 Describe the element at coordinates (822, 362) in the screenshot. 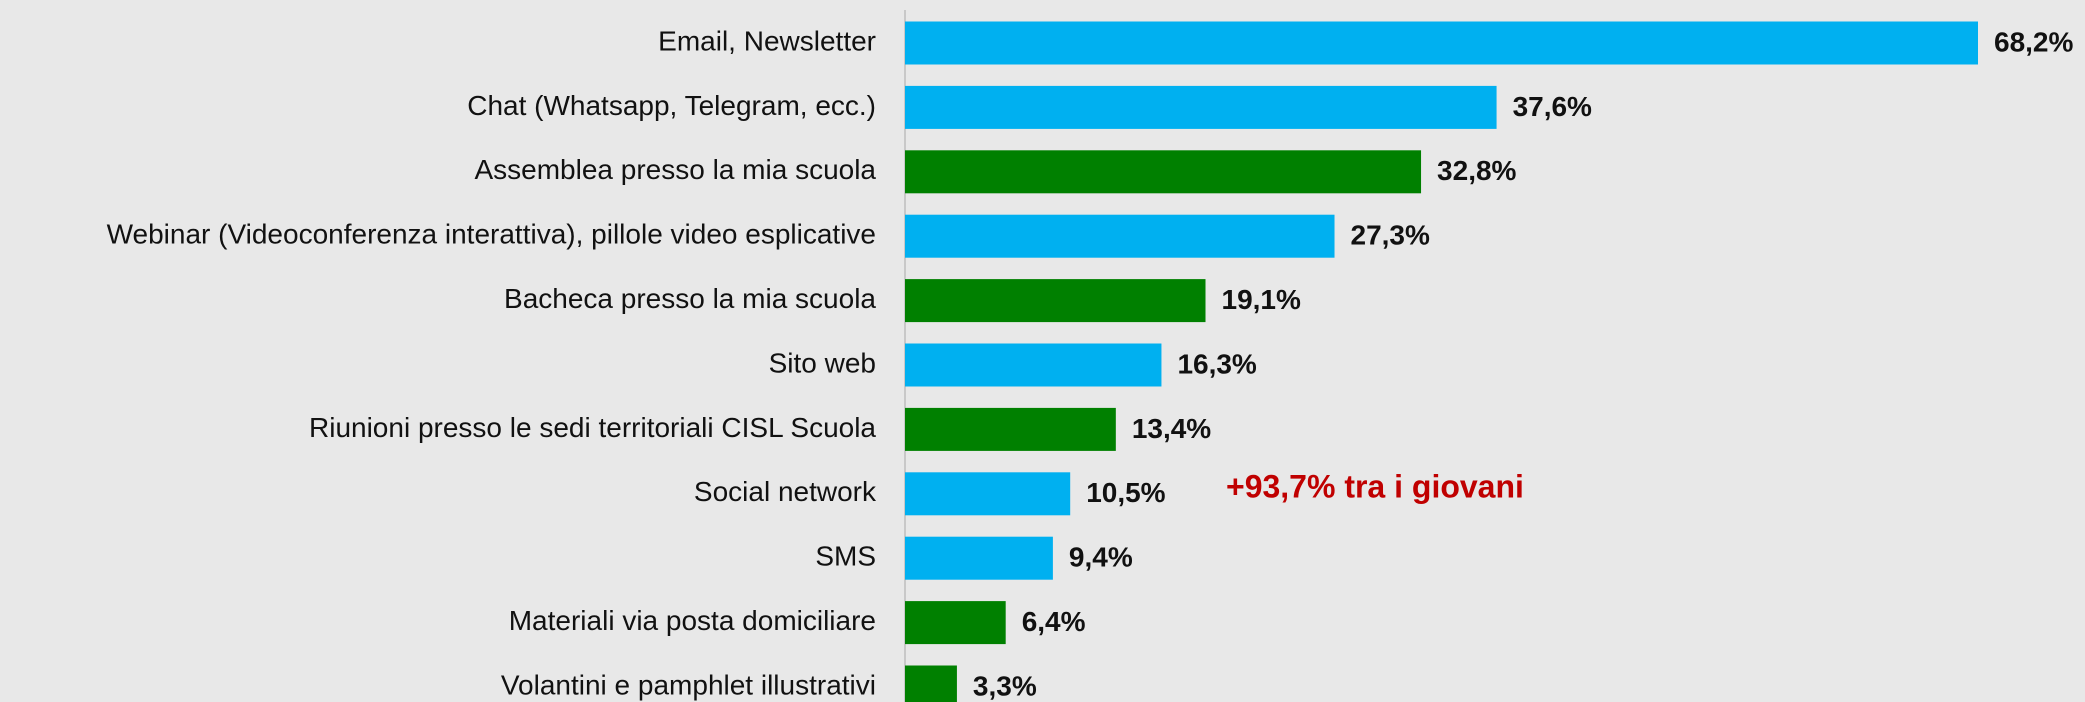

I see `category-label: Sito web` at that location.